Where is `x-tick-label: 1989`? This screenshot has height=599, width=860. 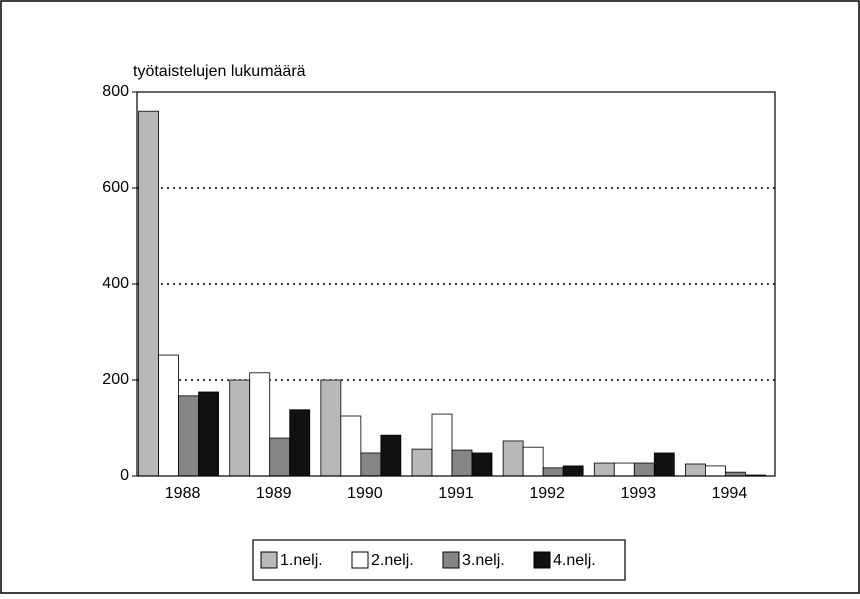
x-tick-label: 1989 is located at coordinates (274, 493).